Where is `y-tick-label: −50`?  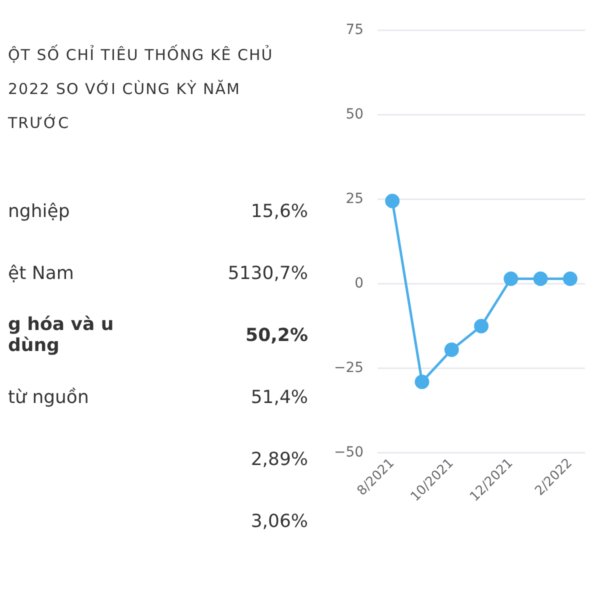 y-tick-label: −50 is located at coordinates (349, 452).